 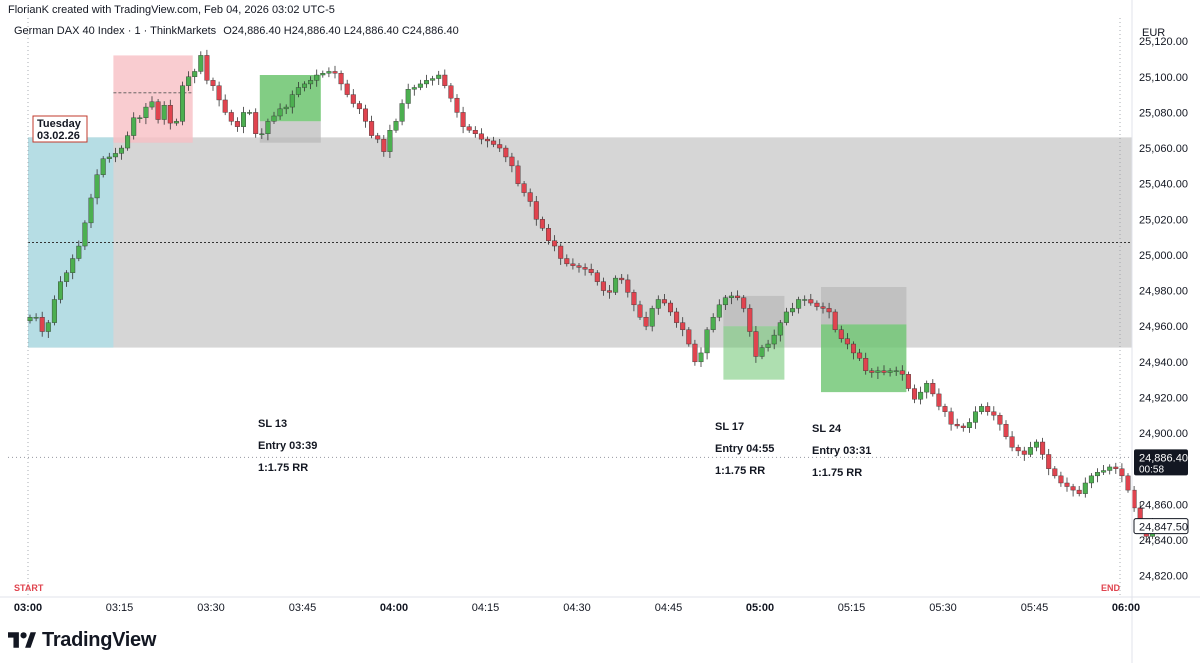 What do you see at coordinates (82, 640) in the screenshot?
I see `tradingview-logo: TradingView` at bounding box center [82, 640].